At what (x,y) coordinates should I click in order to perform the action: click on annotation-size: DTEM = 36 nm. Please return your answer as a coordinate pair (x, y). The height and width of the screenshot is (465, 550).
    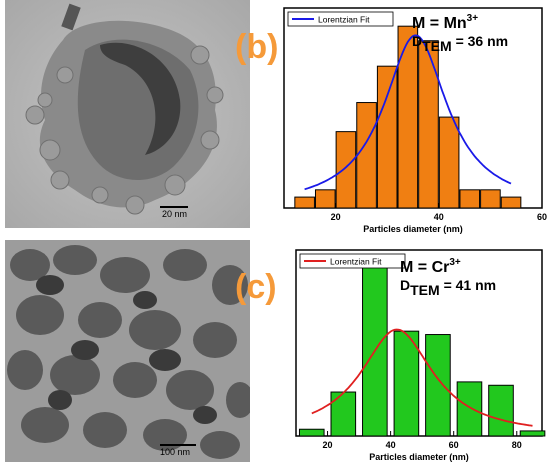
    Looking at the image, I should click on (460, 43).